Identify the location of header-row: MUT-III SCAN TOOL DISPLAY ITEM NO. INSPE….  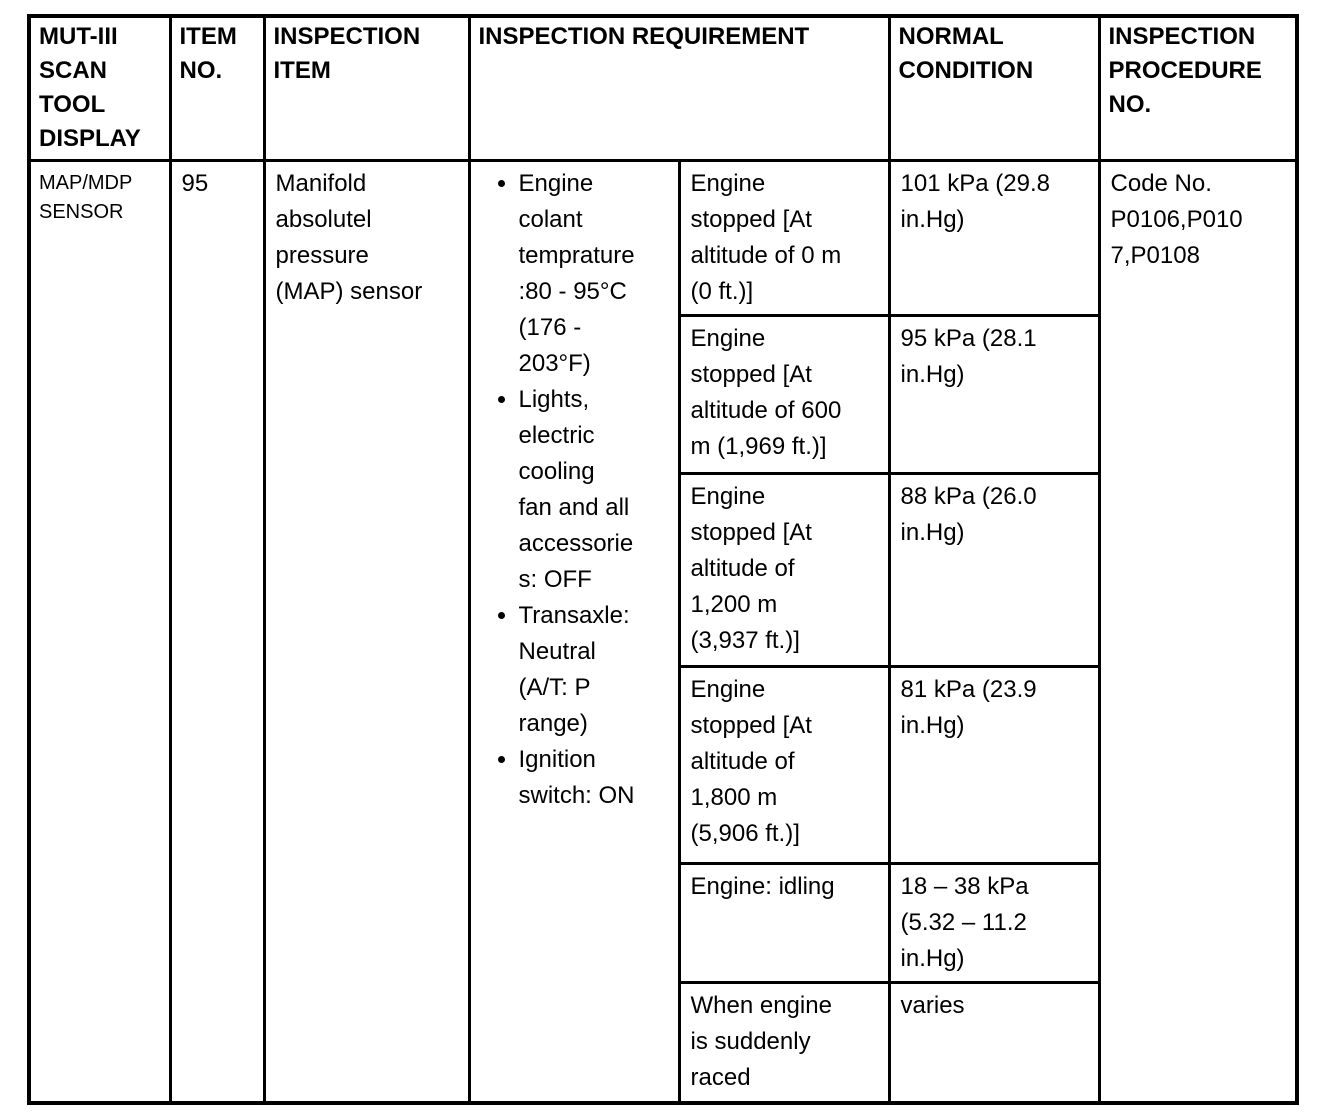
(663, 88).